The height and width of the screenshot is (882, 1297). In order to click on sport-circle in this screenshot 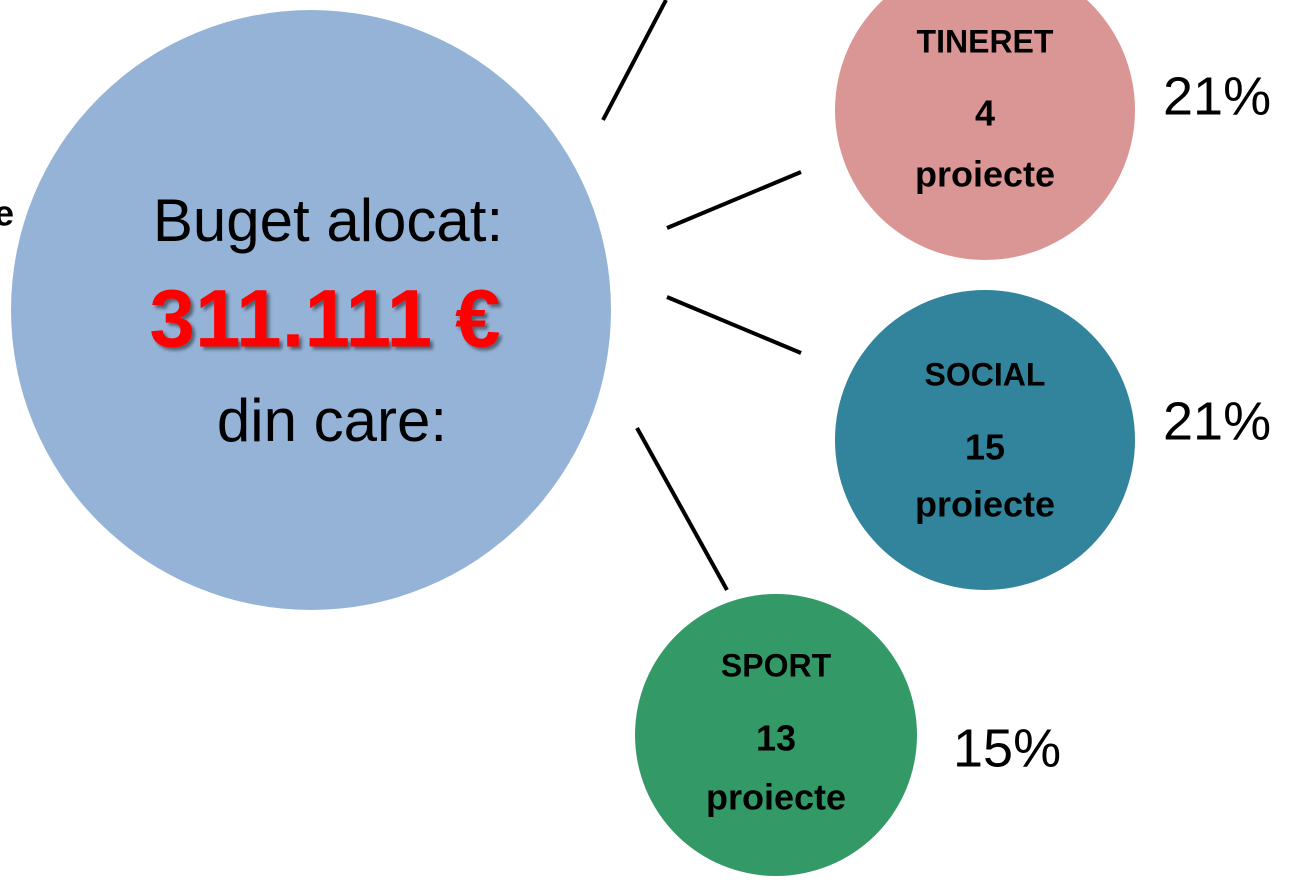, I will do `click(776, 735)`.